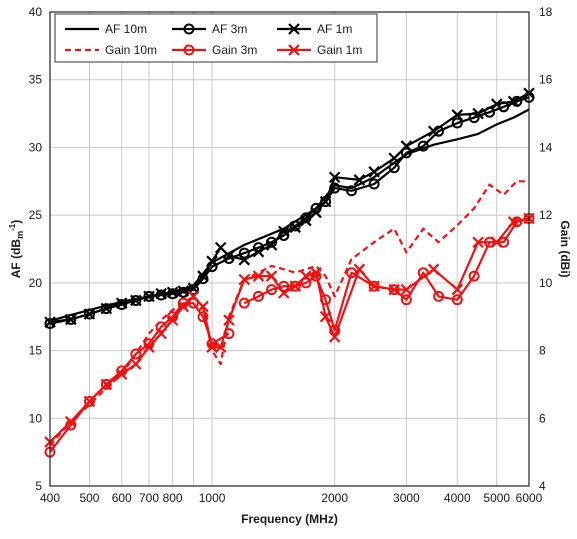 This screenshot has width=577, height=539. Describe the element at coordinates (16, 222) in the screenshot. I see `y-left-title-close: )` at that location.